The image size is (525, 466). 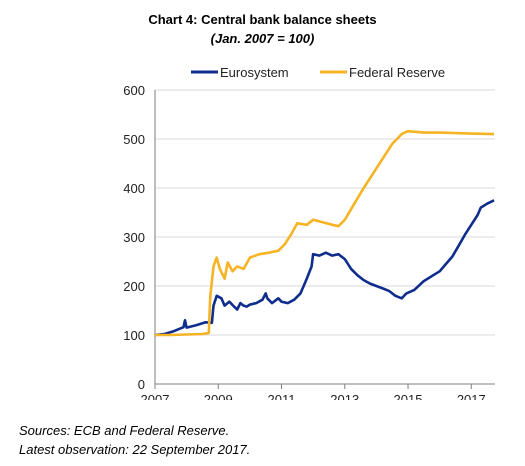 What do you see at coordinates (408, 396) in the screenshot?
I see `x-tick-label: 2015` at bounding box center [408, 396].